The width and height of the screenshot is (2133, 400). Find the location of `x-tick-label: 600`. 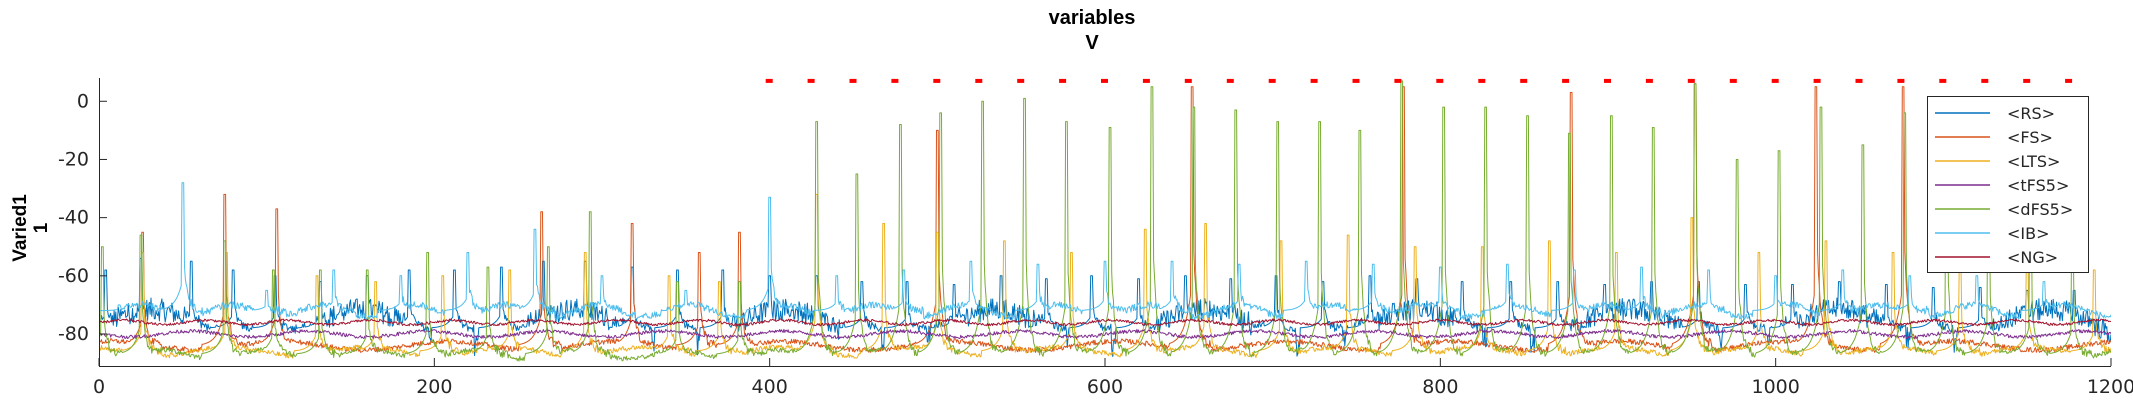

x-tick-label: 600 is located at coordinates (1105, 387).